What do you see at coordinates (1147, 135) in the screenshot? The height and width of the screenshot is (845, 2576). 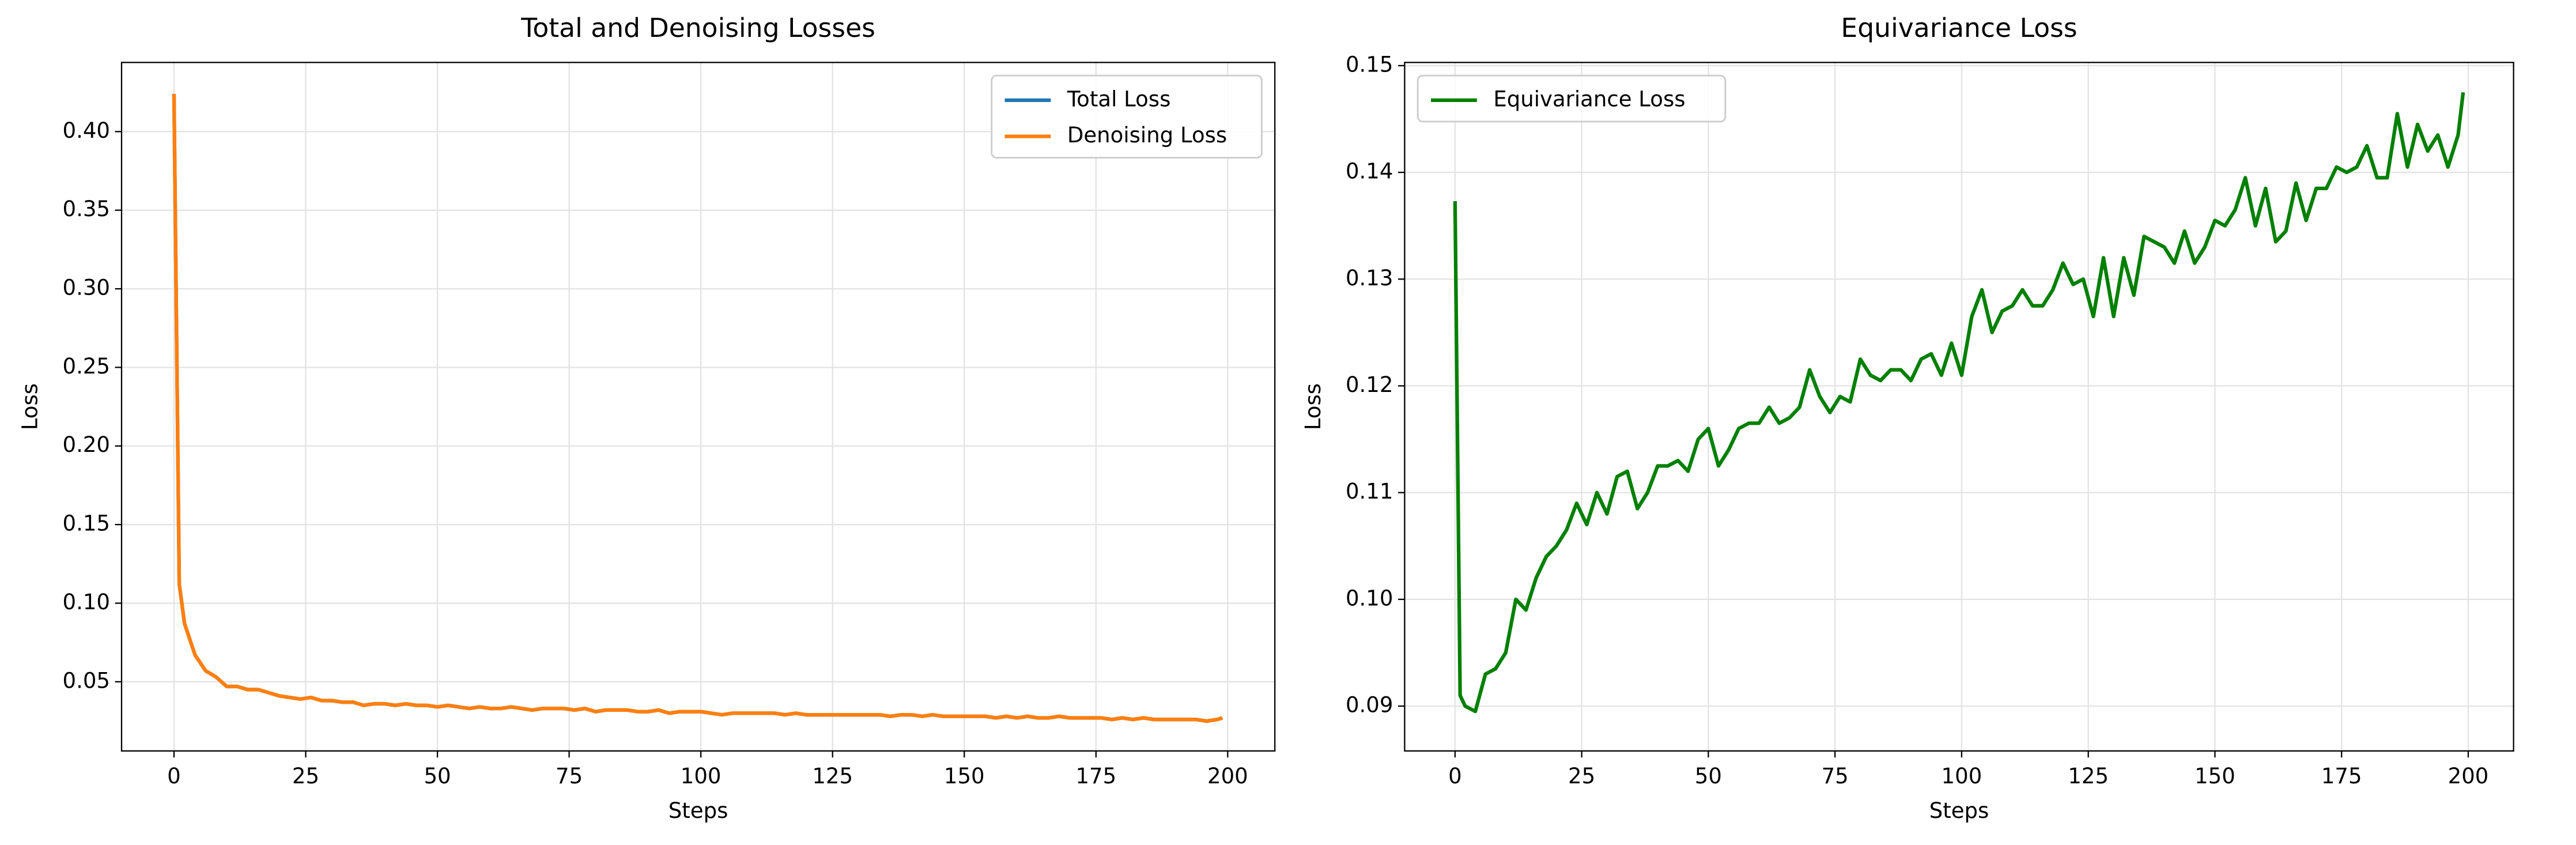 I see `legend-label: Denoising Loss` at bounding box center [1147, 135].